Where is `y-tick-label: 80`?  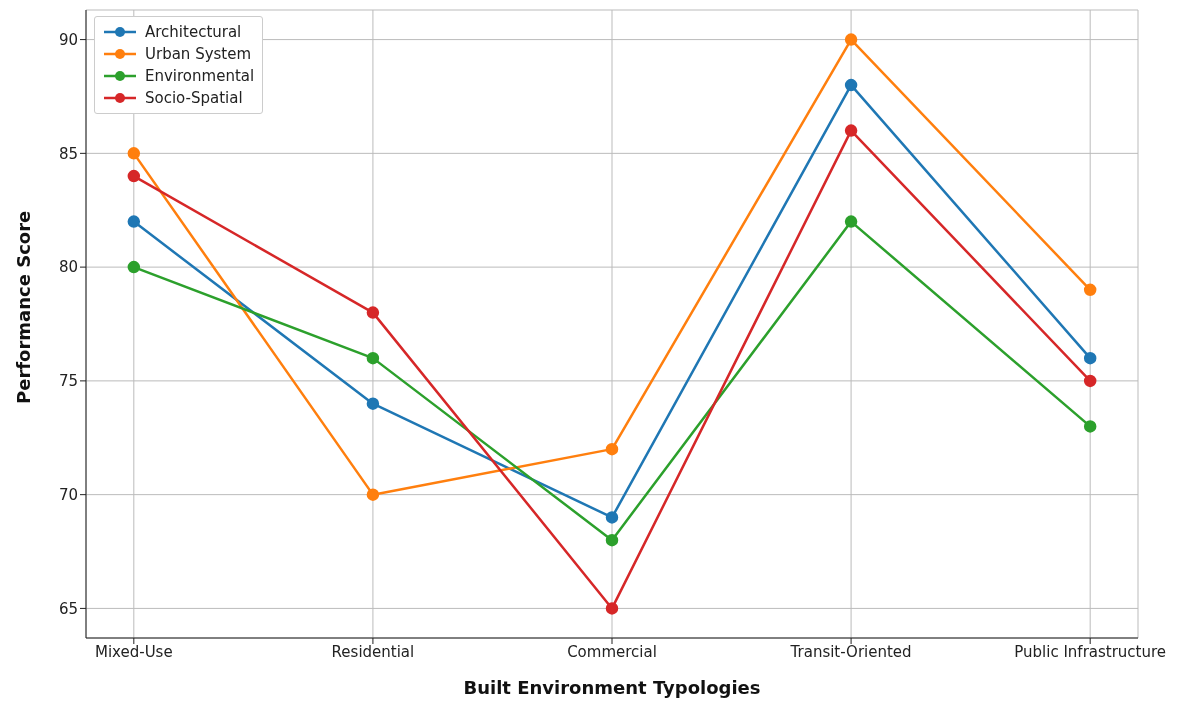 y-tick-label: 80 is located at coordinates (68, 267).